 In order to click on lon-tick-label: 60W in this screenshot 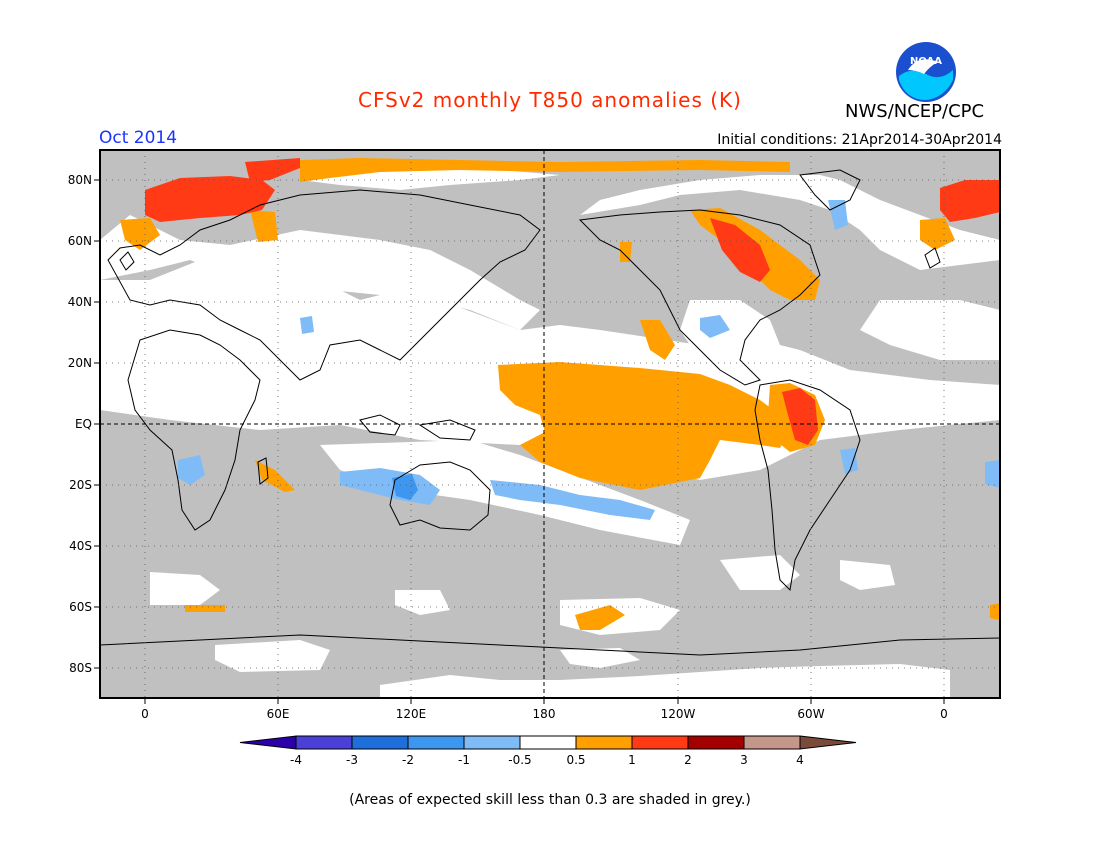, I will do `click(810, 714)`.